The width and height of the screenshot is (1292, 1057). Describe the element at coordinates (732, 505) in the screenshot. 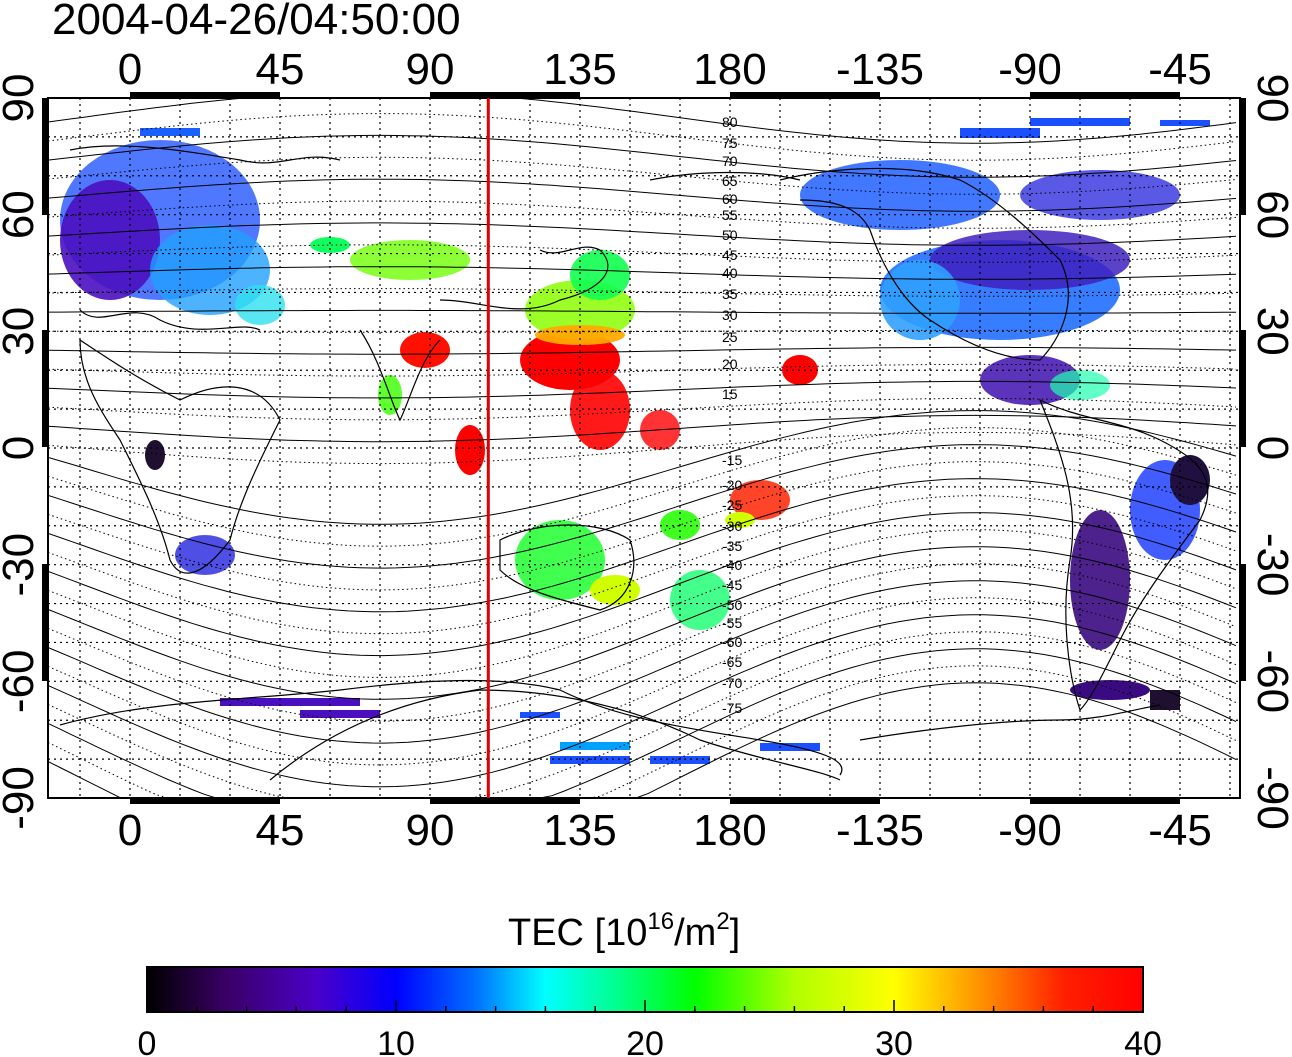

I see `mlat-label: -25` at that location.